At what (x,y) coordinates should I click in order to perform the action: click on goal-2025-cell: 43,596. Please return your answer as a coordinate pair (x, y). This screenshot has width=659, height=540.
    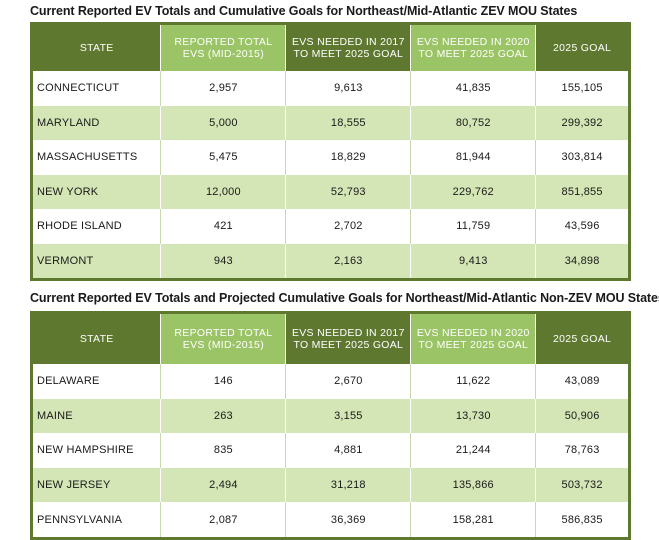
    Looking at the image, I should click on (581, 226).